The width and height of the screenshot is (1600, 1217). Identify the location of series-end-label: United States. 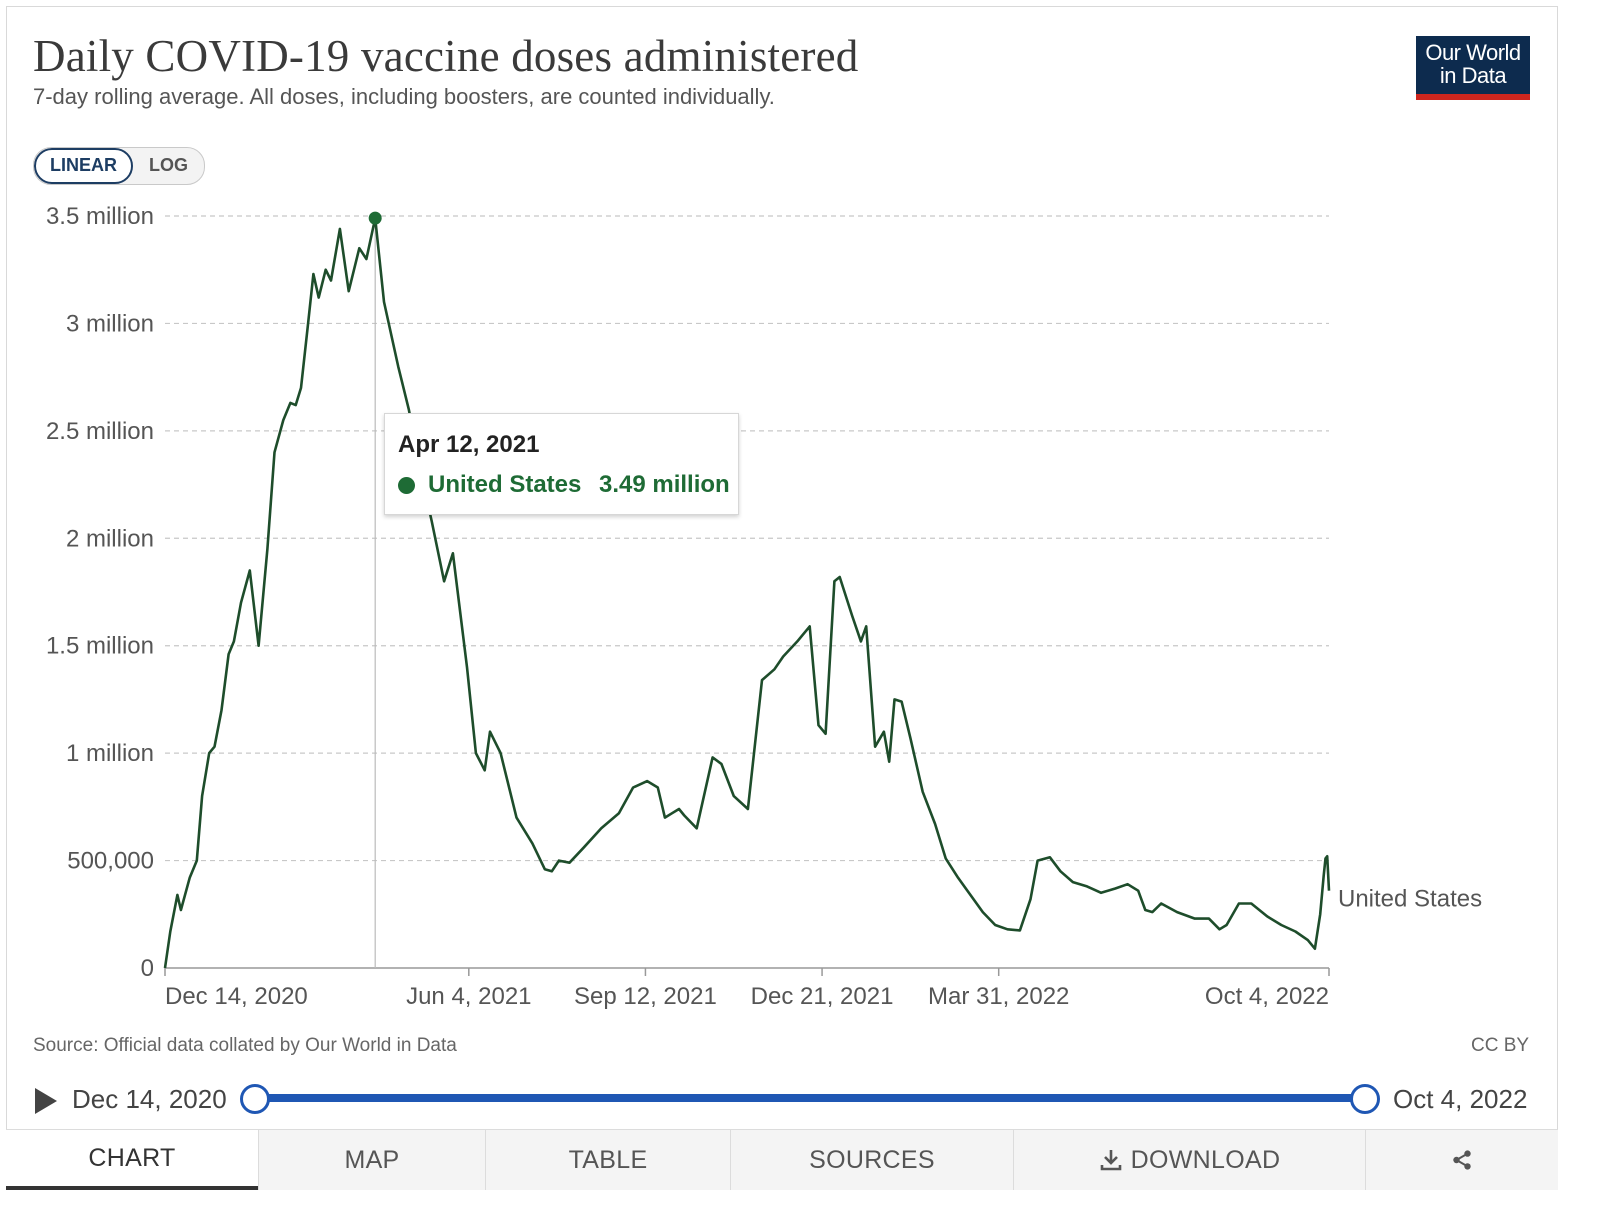
(1410, 899).